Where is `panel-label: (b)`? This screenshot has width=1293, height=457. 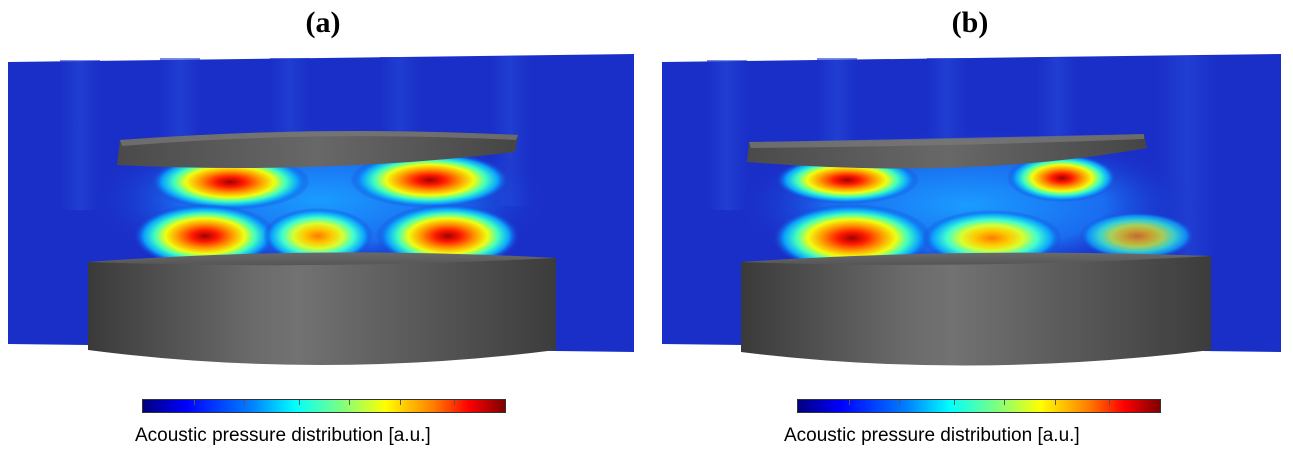
panel-label: (b) is located at coordinates (970, 22).